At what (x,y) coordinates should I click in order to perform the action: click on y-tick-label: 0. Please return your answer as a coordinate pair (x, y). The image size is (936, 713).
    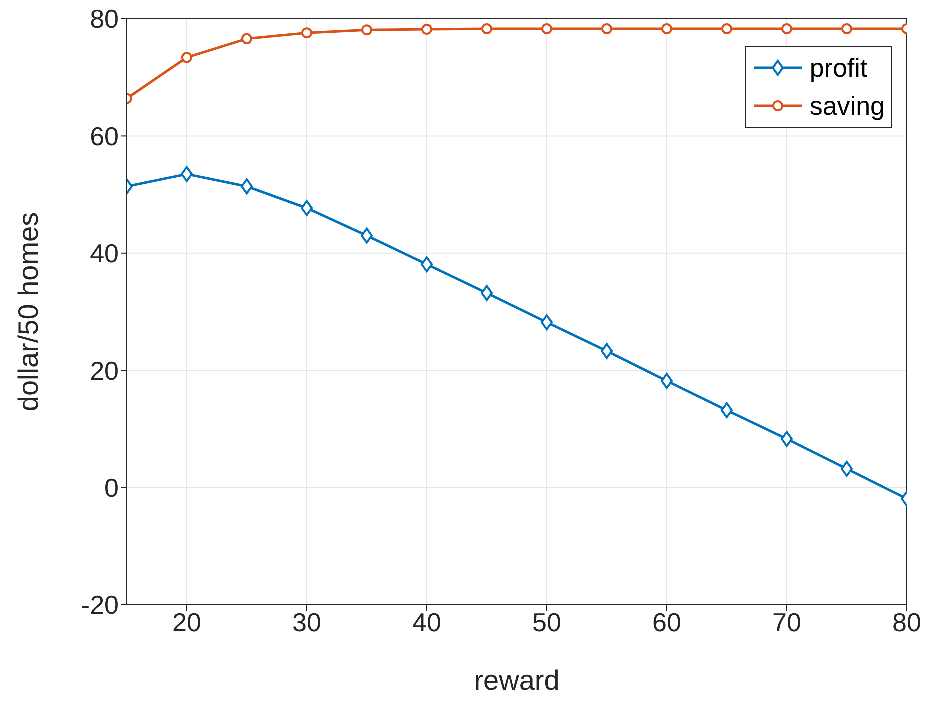
    Looking at the image, I should click on (111, 488).